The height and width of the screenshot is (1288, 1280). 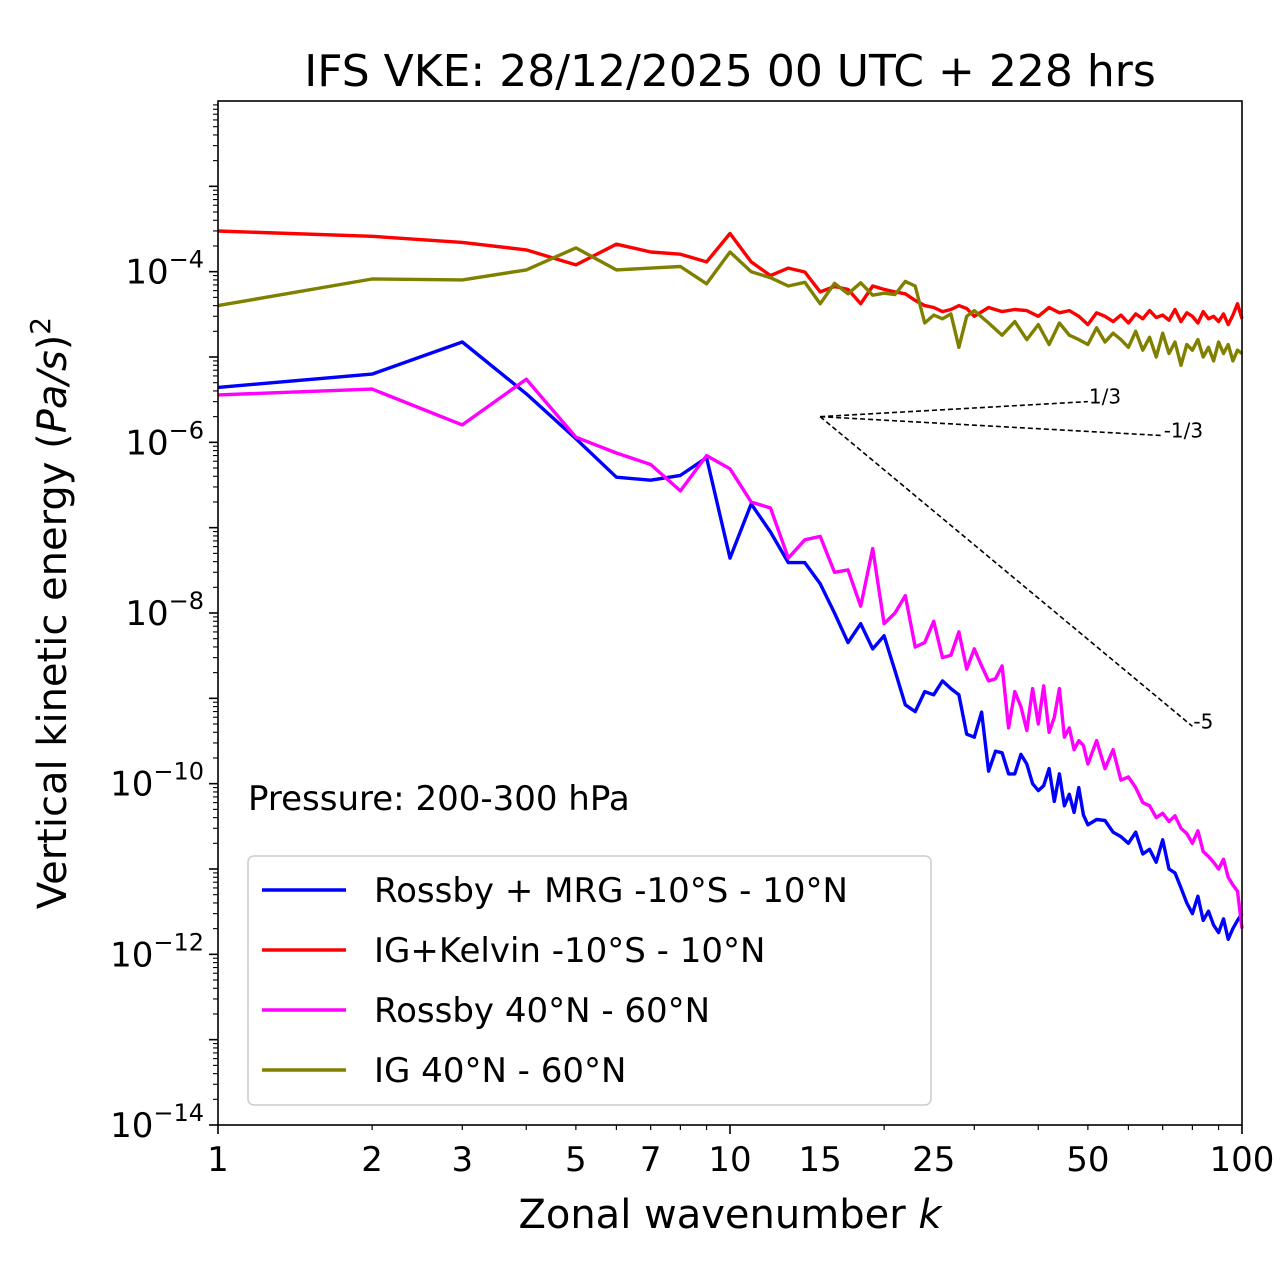 I want to click on x-tick-label: 15, so click(x=820, y=1160).